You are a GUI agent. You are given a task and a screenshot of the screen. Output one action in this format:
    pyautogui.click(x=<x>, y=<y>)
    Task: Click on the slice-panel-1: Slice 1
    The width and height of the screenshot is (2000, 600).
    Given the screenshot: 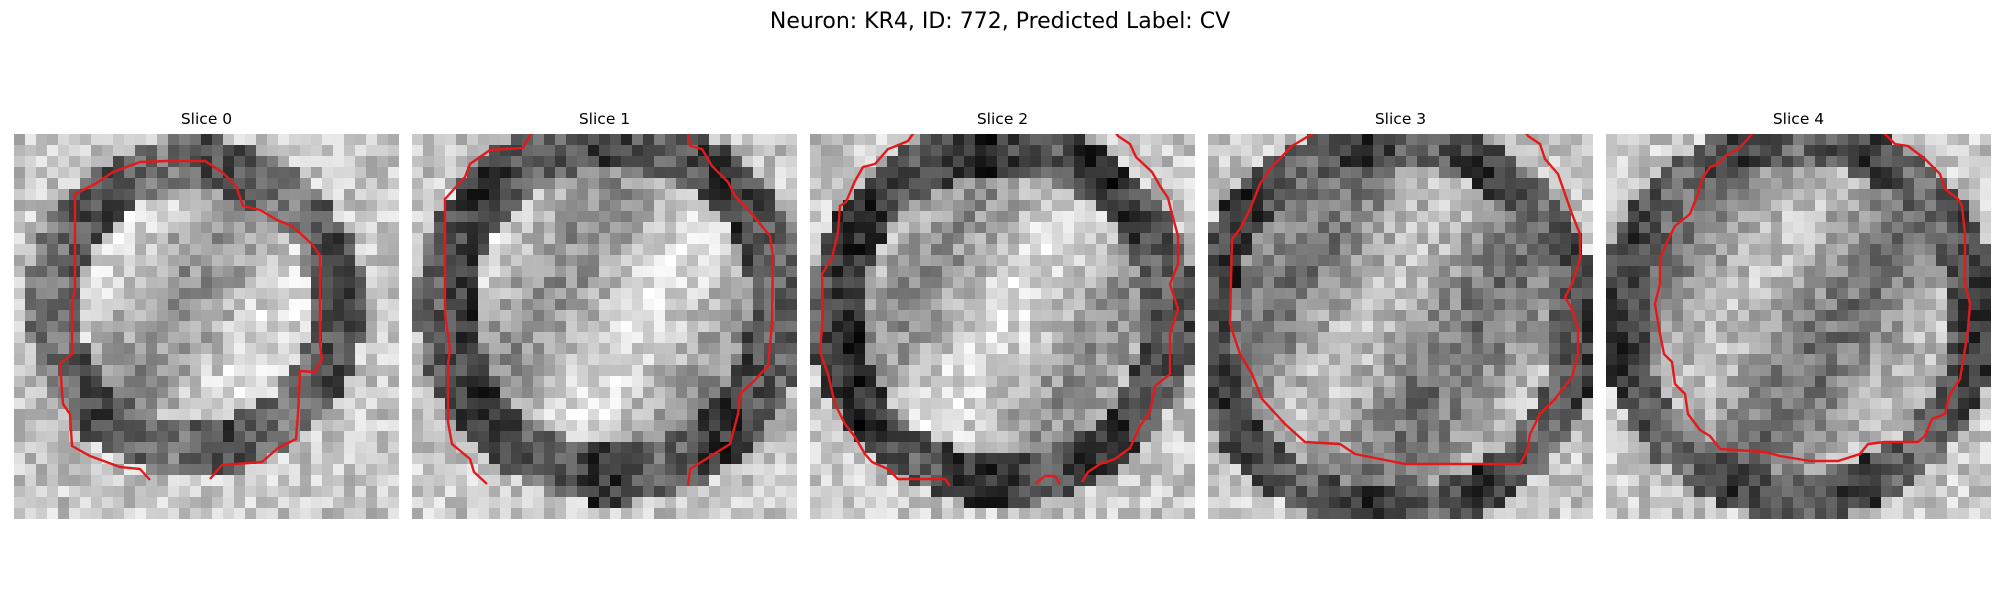 What is the action you would take?
    pyautogui.click(x=604, y=119)
    